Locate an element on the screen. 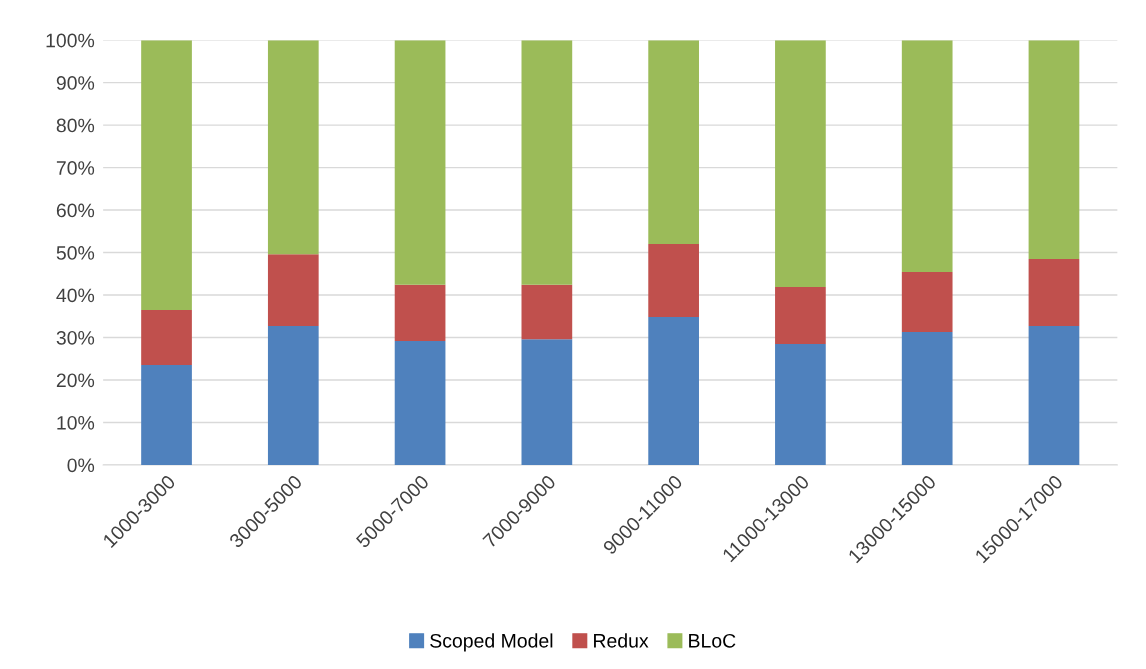 The image size is (1146, 669). legend-label: BLoC is located at coordinates (712, 640).